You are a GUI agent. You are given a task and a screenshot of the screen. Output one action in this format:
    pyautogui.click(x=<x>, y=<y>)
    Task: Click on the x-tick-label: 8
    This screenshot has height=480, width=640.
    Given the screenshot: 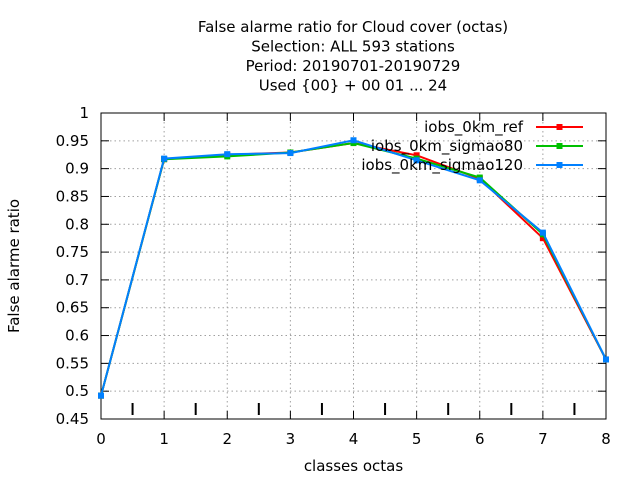 What is the action you would take?
    pyautogui.click(x=606, y=439)
    